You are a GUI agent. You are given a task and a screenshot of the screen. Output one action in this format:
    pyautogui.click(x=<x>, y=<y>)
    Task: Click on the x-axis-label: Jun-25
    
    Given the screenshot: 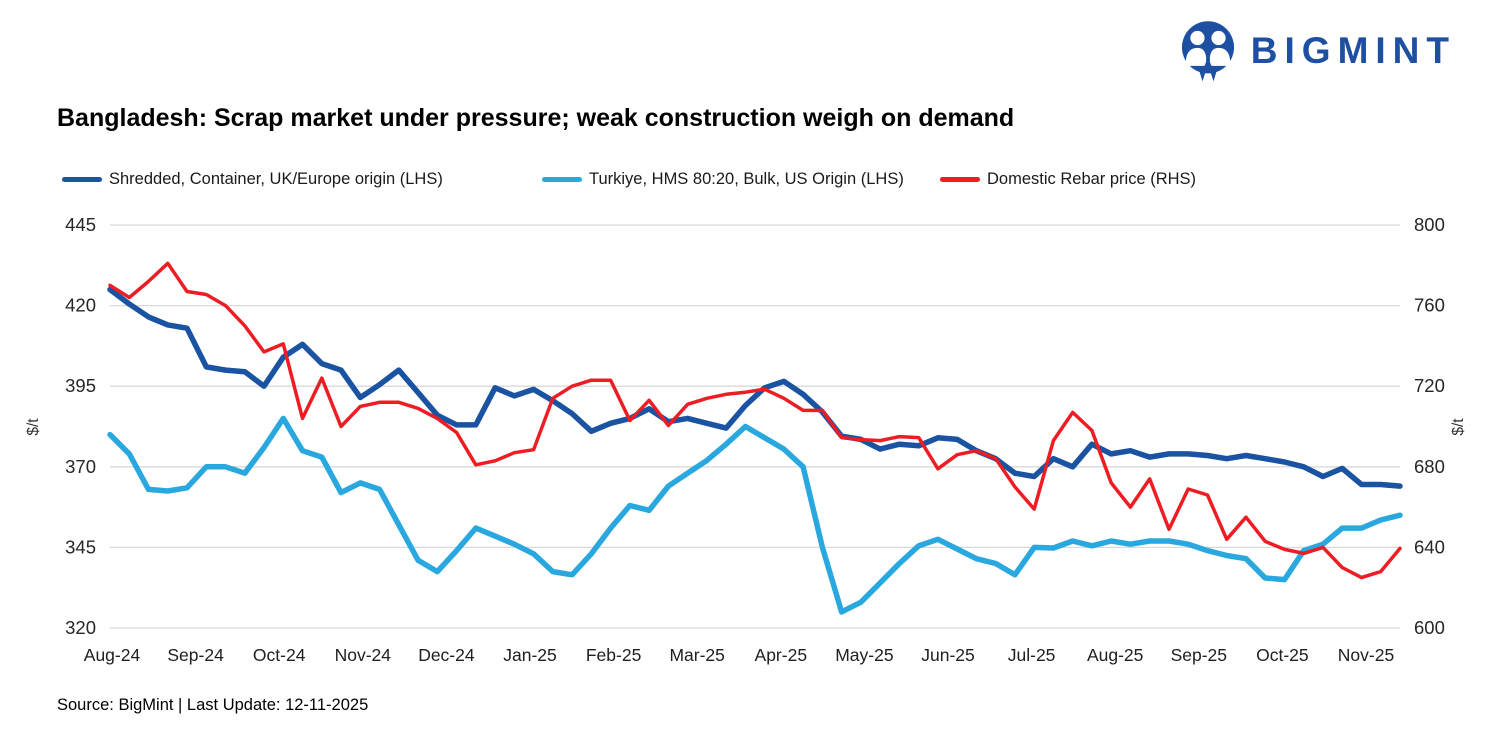 What is the action you would take?
    pyautogui.click(x=948, y=655)
    